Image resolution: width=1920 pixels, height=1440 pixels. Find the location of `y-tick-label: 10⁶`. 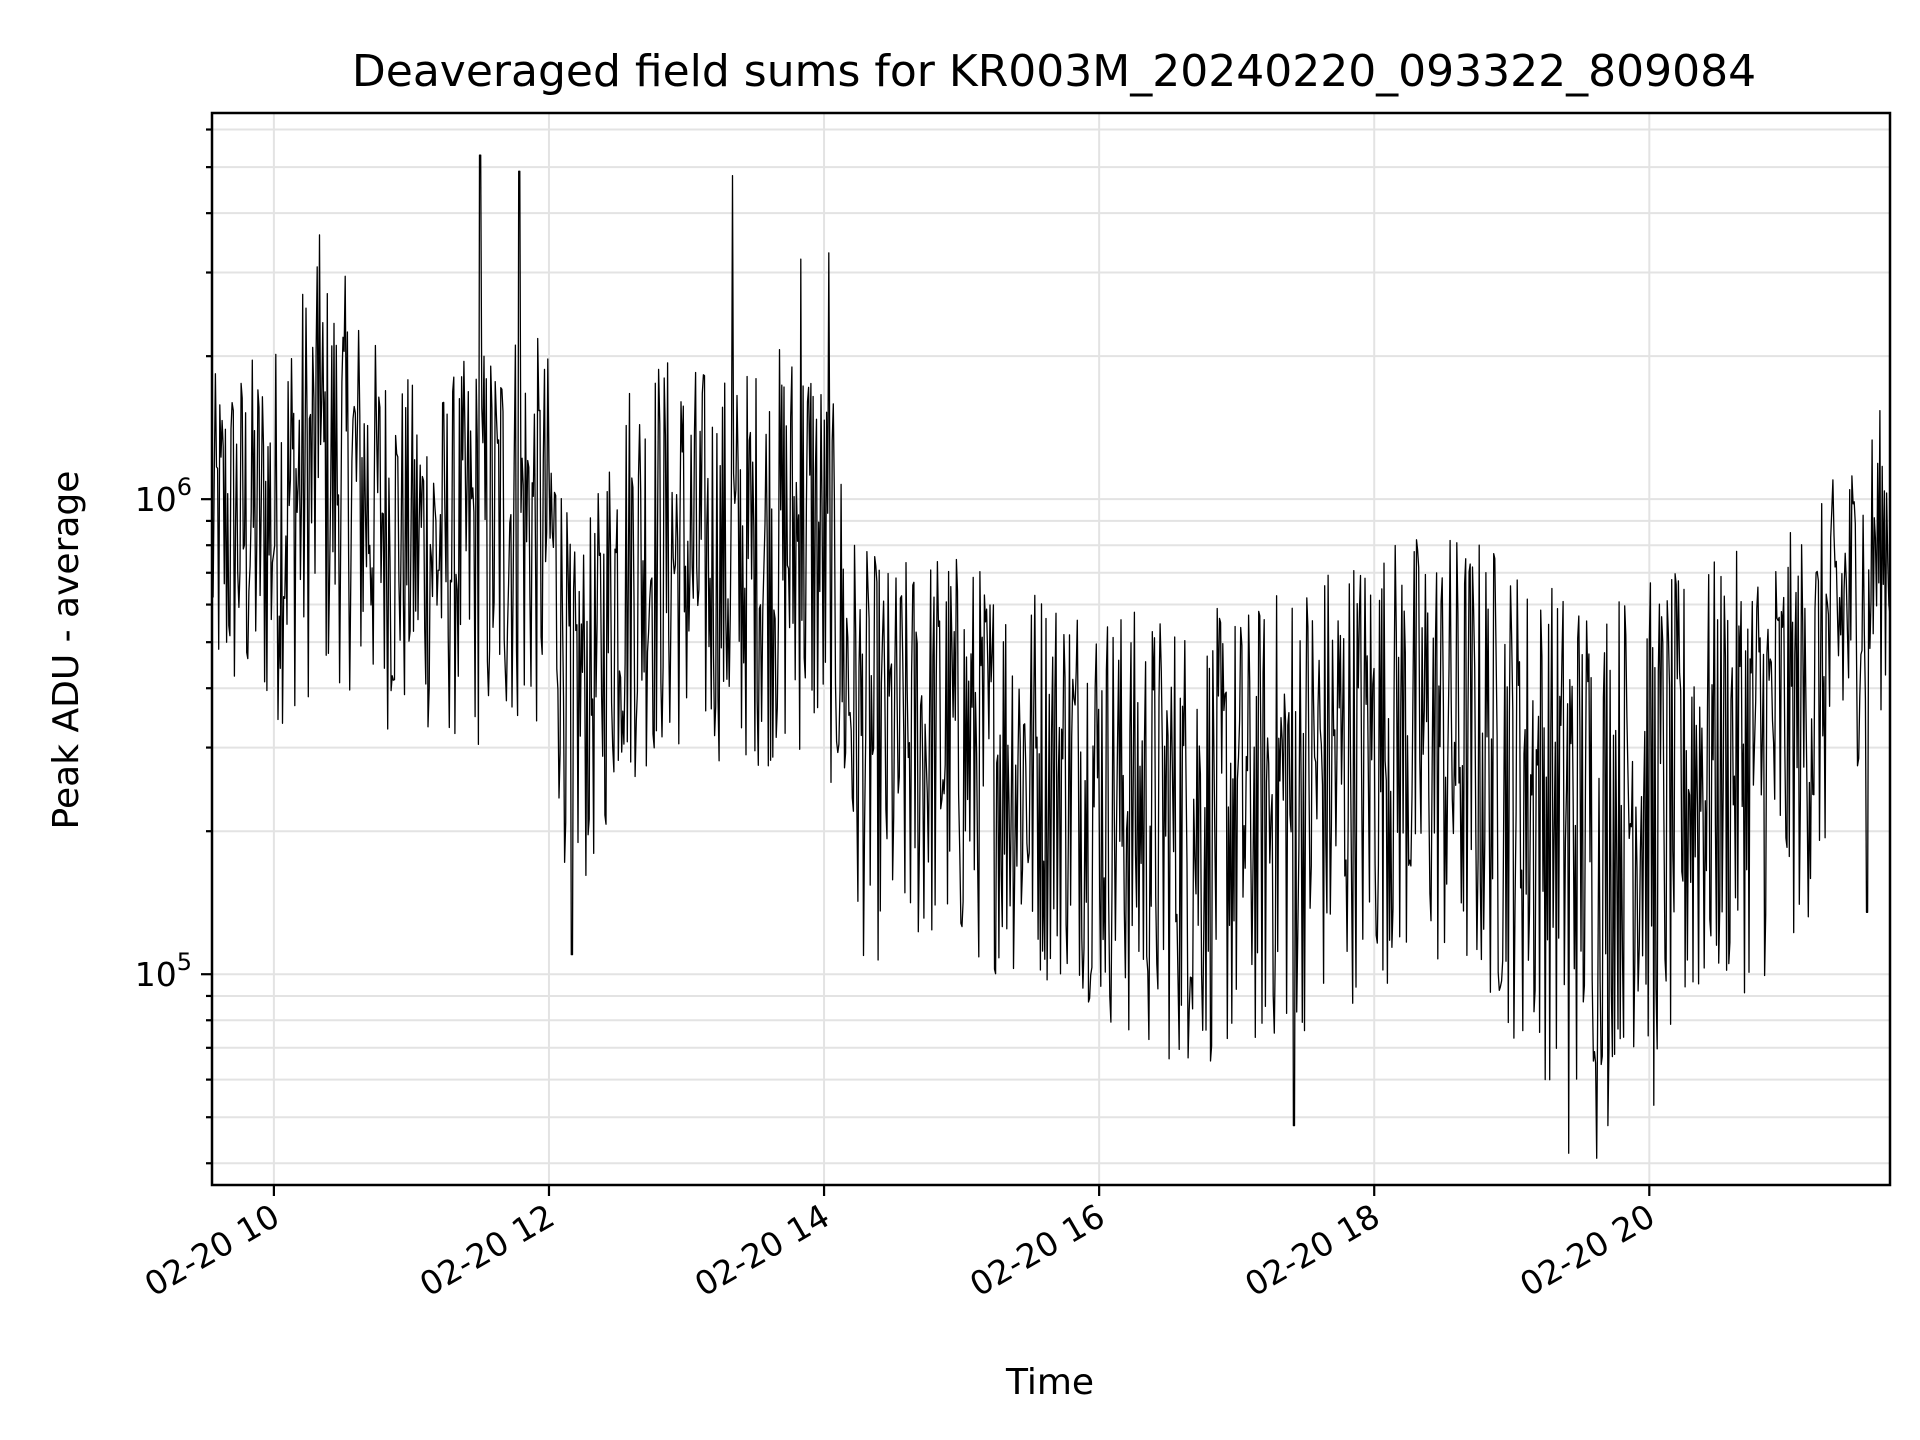

y-tick-label: 10⁶ is located at coordinates (163, 496).